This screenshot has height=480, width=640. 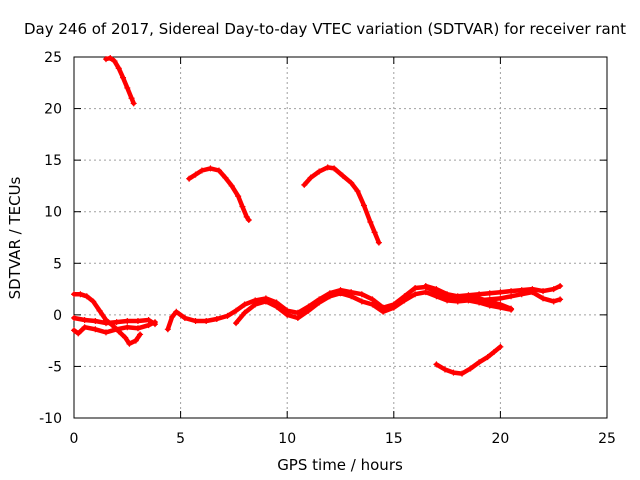 What do you see at coordinates (500, 439) in the screenshot?
I see `x-tick-label: 20` at bounding box center [500, 439].